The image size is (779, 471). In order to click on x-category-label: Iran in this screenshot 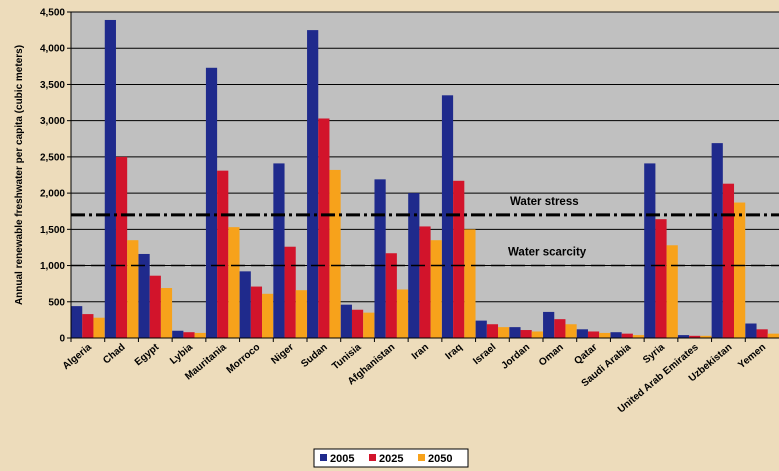, I will do `click(420, 352)`.